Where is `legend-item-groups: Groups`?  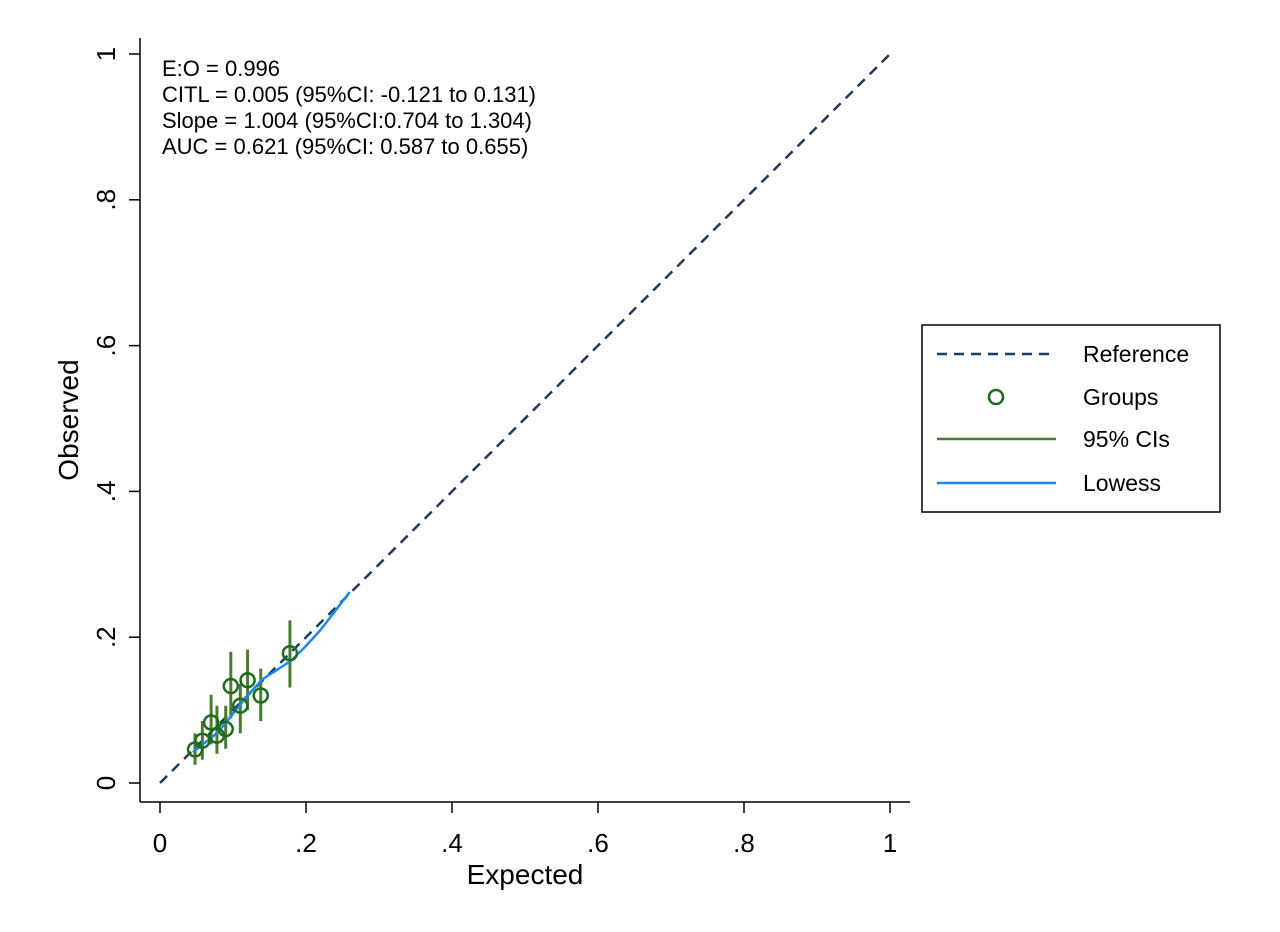 legend-item-groups: Groups is located at coordinates (1072, 397).